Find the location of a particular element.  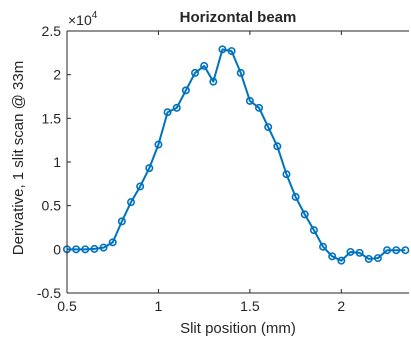

y-tick-label: 2.5 is located at coordinates (52, 31).